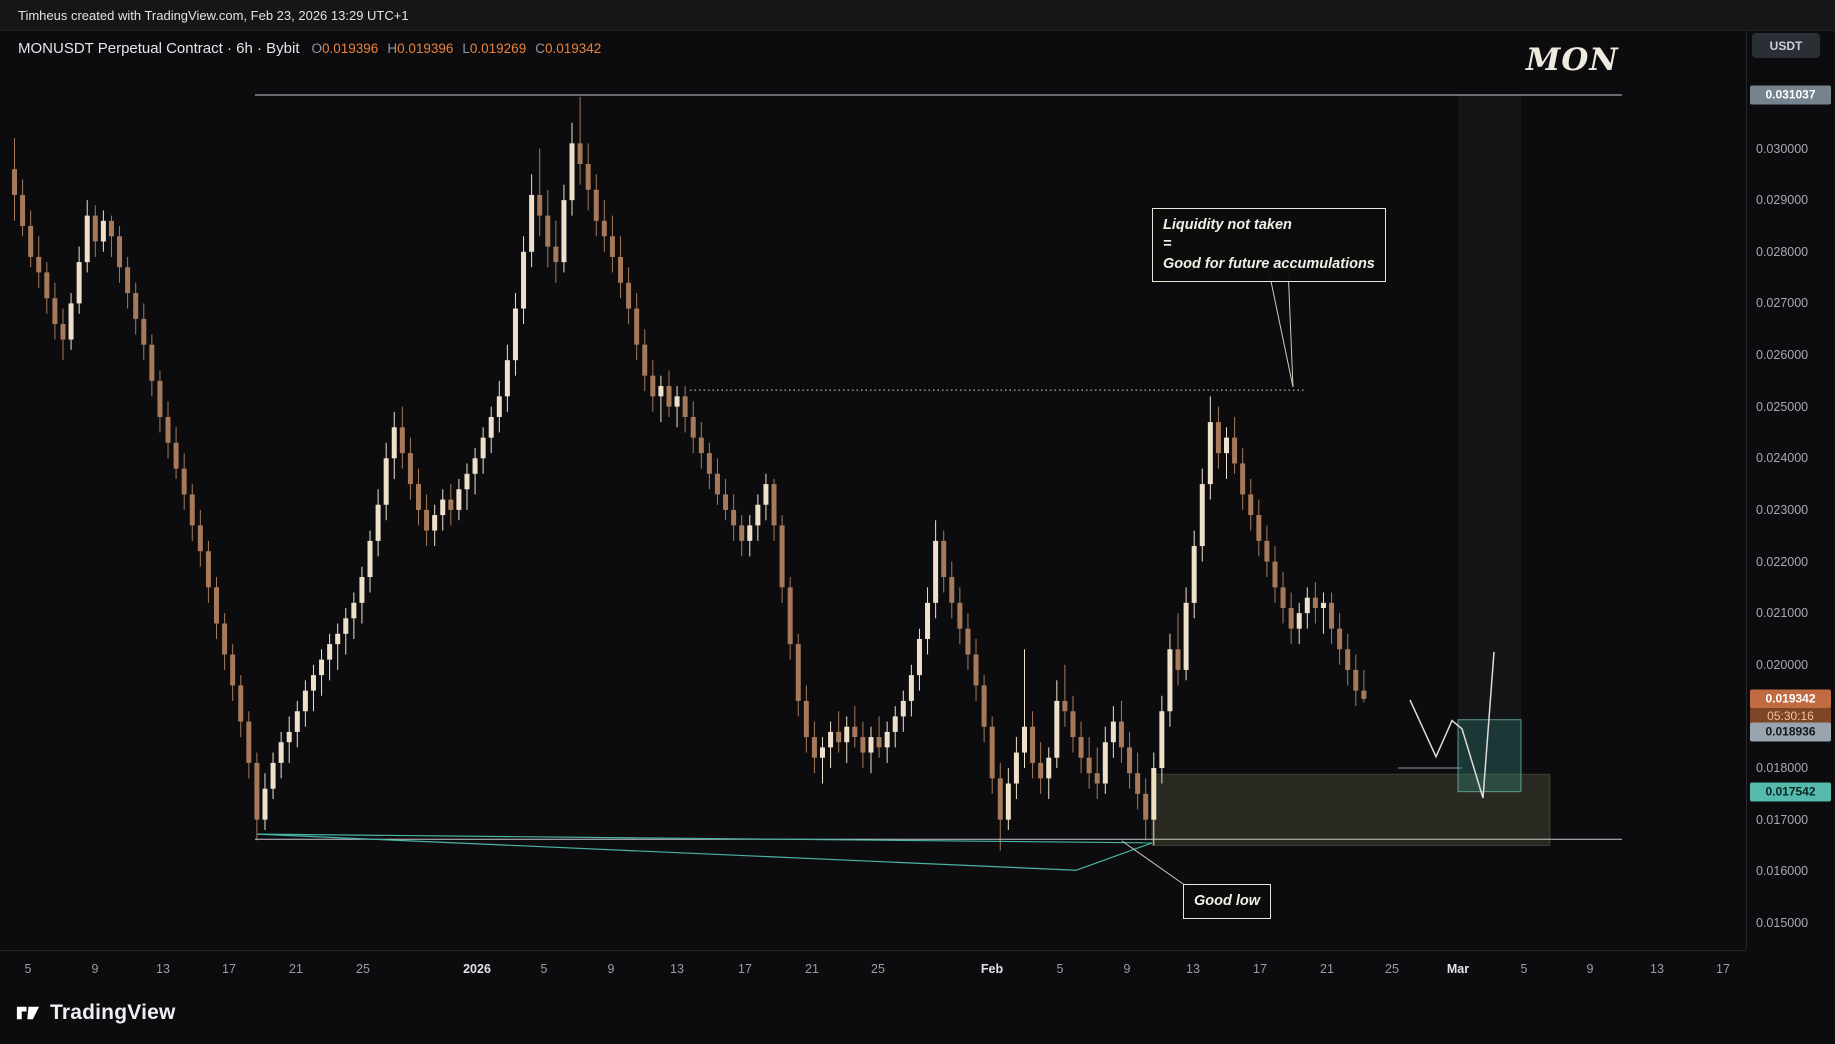  Describe the element at coordinates (573, 48) in the screenshot. I see `ohlc-close-value: 0.019342` at that location.